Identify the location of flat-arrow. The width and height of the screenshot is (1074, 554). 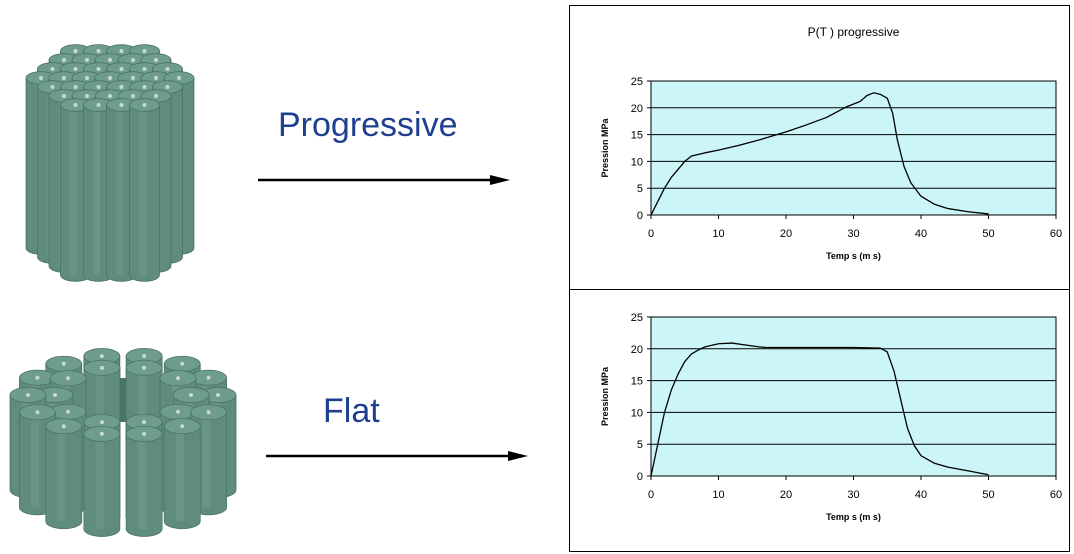
(397, 456).